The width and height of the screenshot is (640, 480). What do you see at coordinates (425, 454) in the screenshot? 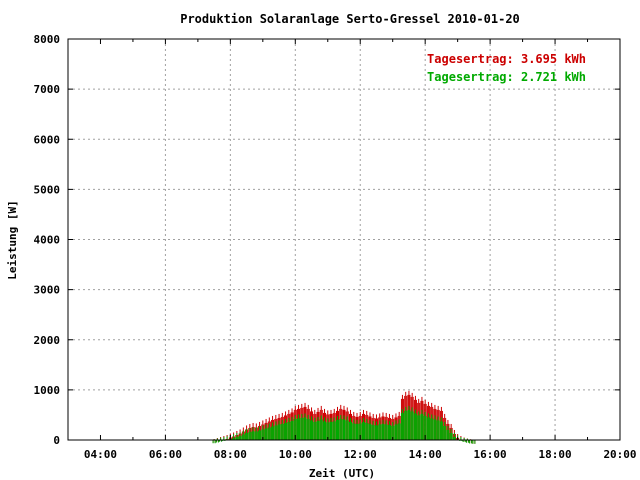
I see `x-tick-label: 14:00` at bounding box center [425, 454].